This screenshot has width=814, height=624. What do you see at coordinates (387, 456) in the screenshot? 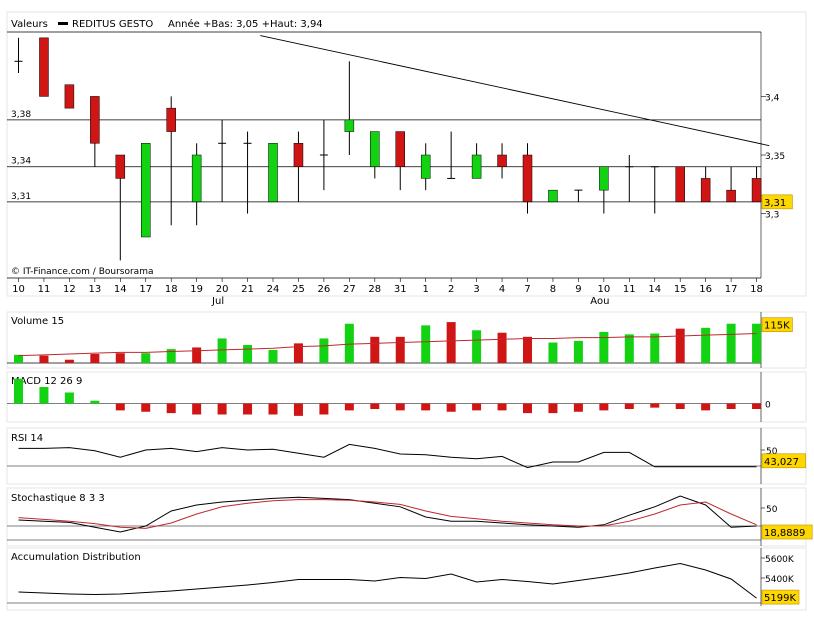
I see `rsi-line` at bounding box center [387, 456].